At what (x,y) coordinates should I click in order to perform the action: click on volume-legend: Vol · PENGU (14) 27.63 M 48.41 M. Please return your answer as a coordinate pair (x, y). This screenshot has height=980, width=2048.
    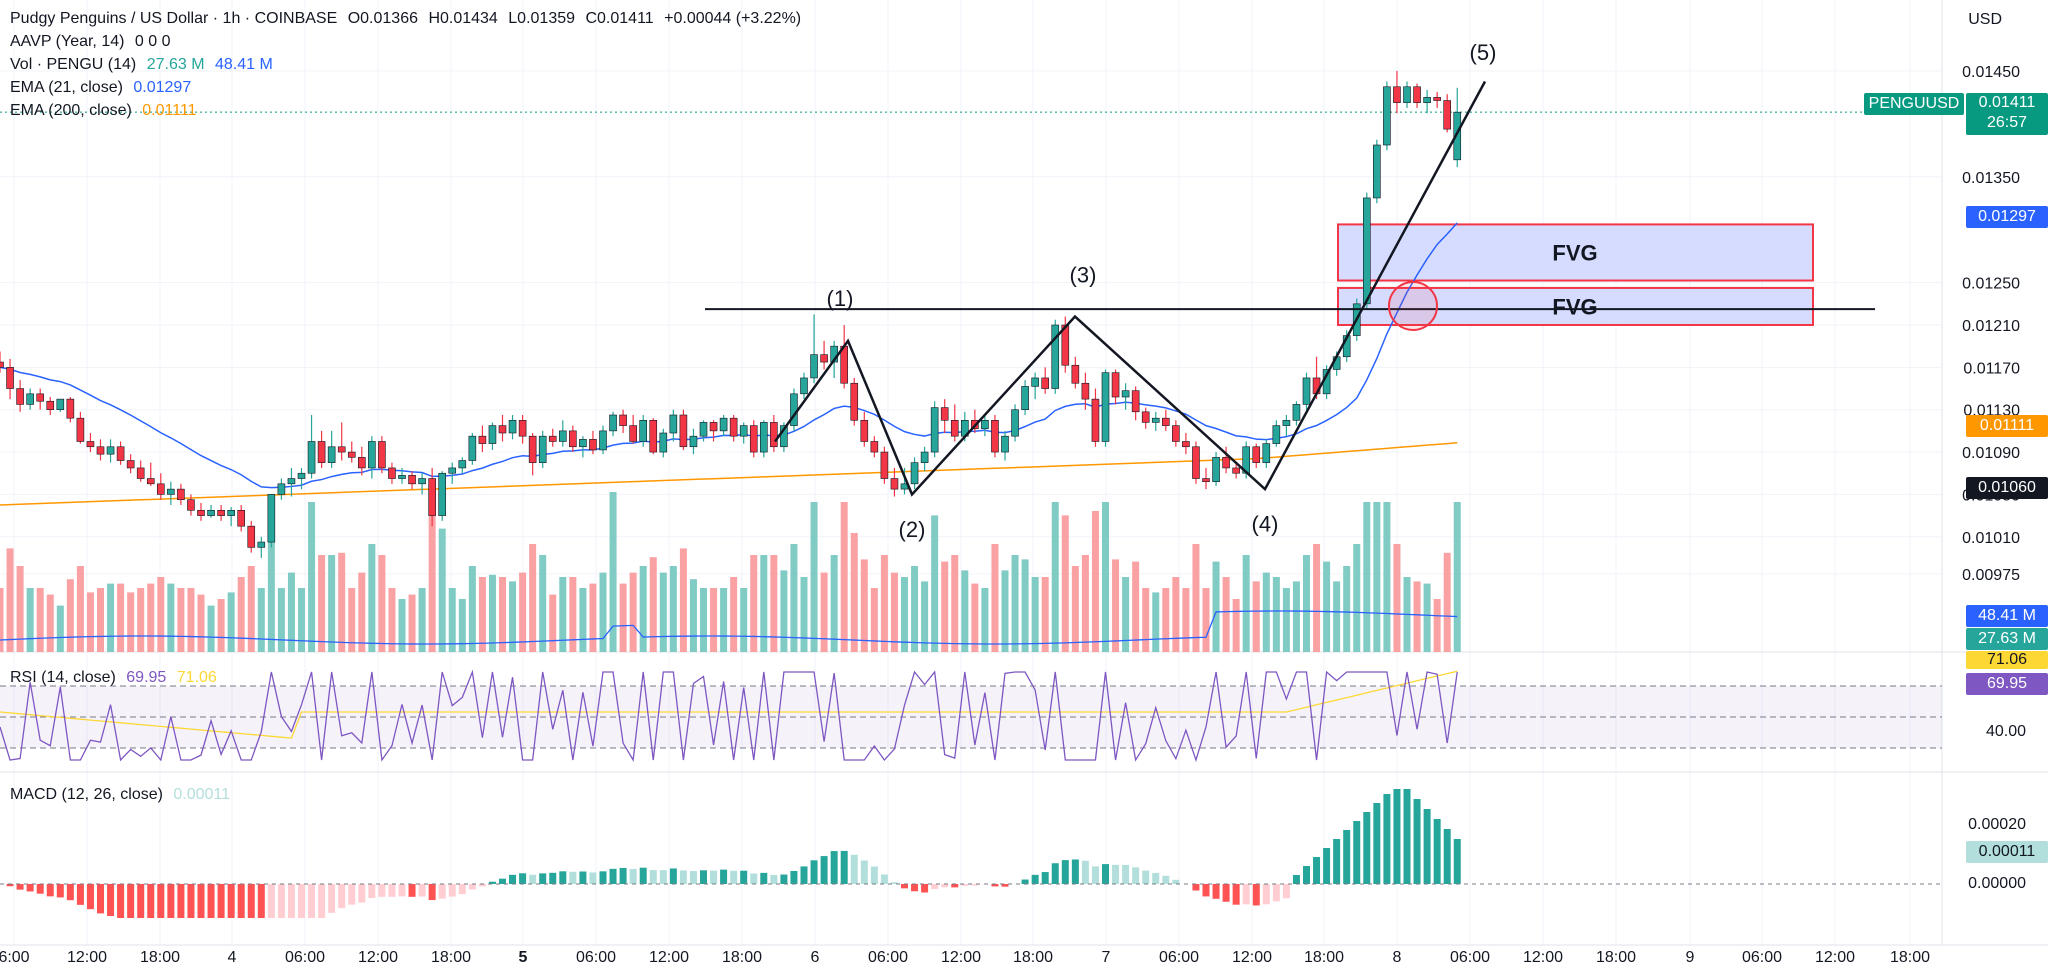
    Looking at the image, I should click on (141, 65).